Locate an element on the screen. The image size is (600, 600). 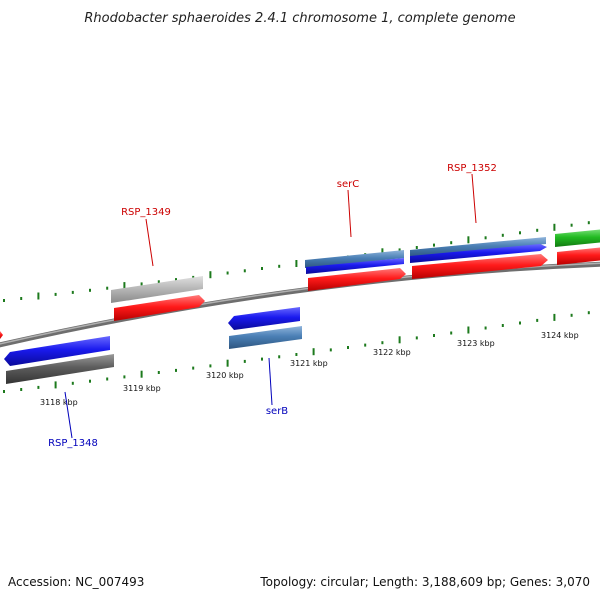
gene-left-edge-red is located at coordinates (1, 335).